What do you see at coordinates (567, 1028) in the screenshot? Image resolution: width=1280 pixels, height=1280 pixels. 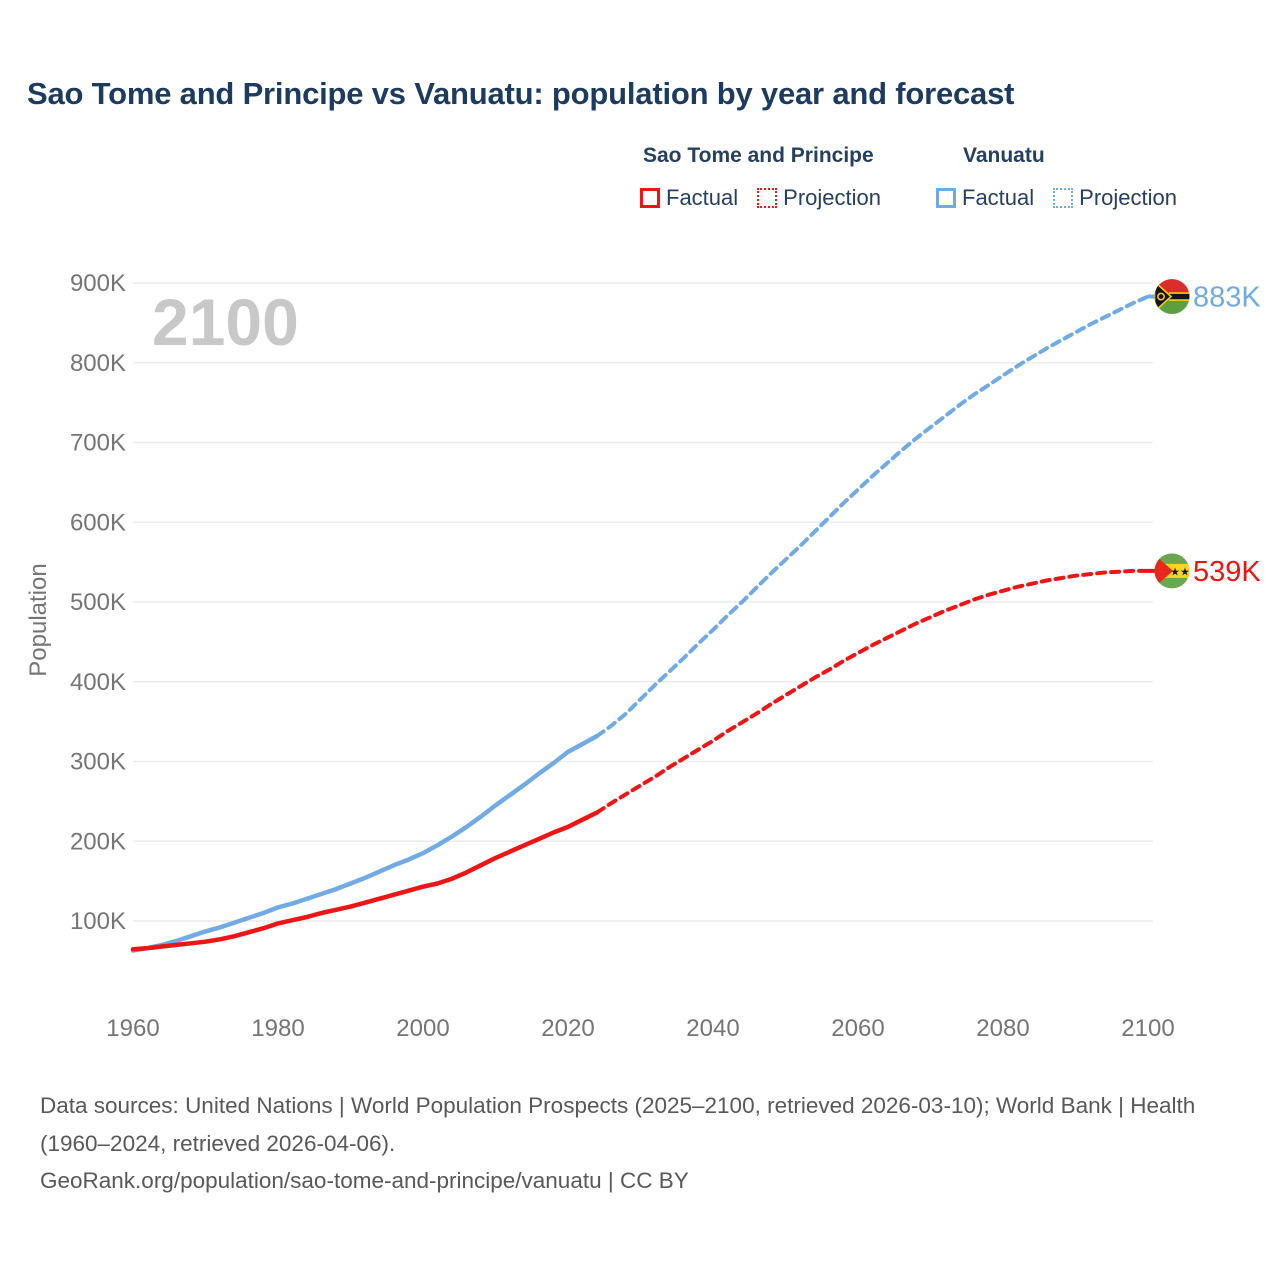 I see `x-tick-label: 2020` at bounding box center [567, 1028].